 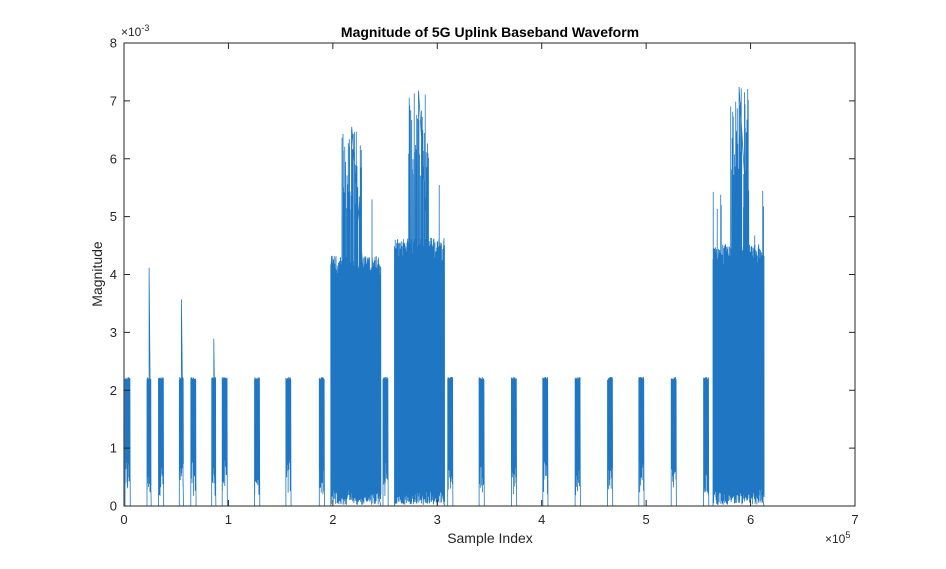 What do you see at coordinates (228, 519) in the screenshot?
I see `x-tick-label: 1` at bounding box center [228, 519].